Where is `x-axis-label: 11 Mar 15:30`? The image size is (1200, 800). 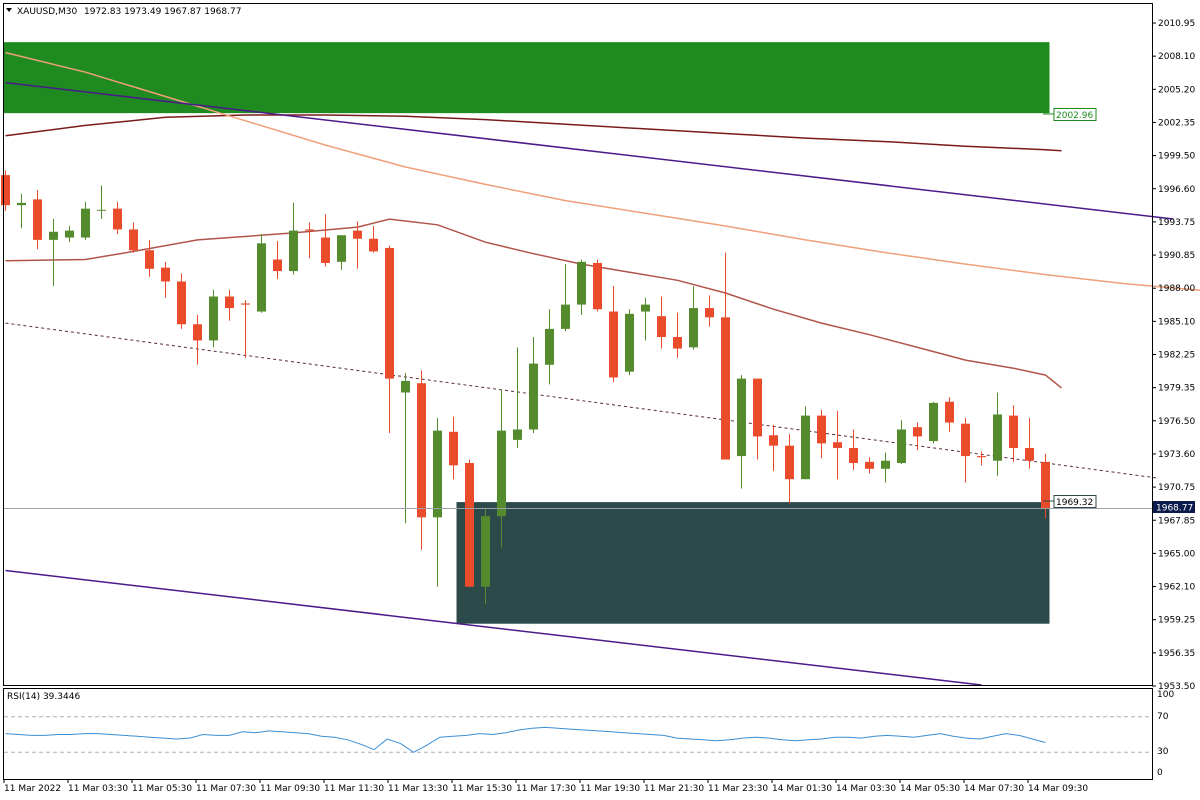 x-axis-label: 11 Mar 15:30 is located at coordinates (482, 789).